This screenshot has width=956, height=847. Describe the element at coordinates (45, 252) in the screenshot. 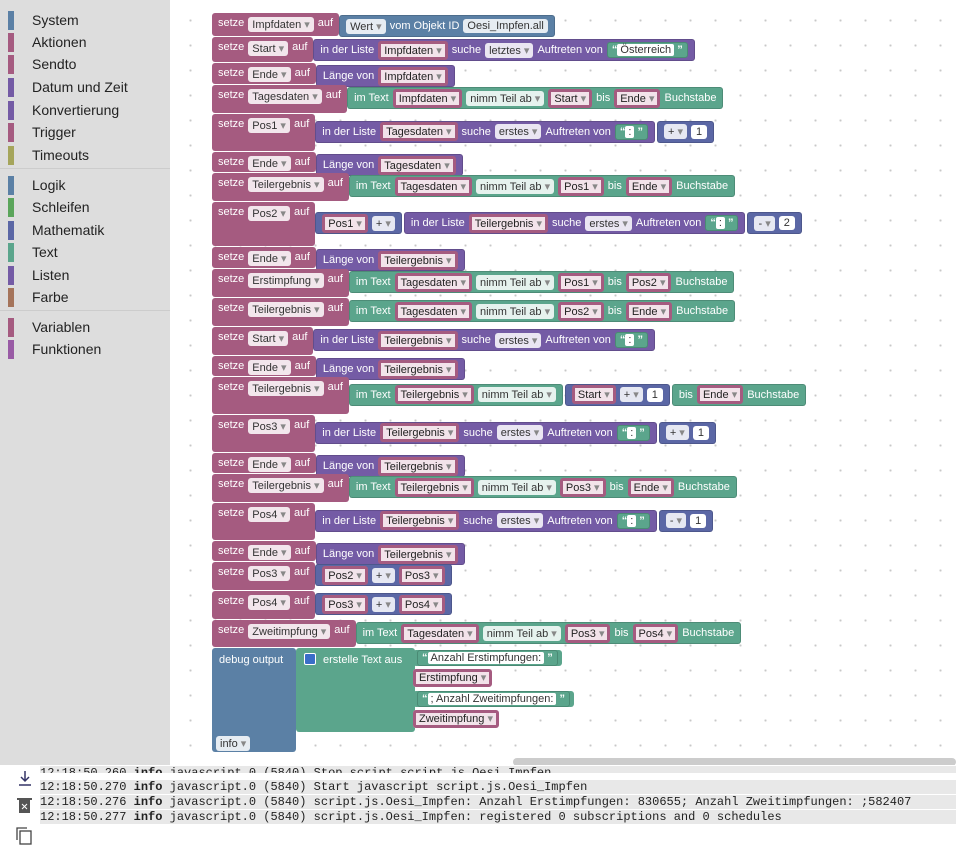

I see `category-label: Text` at that location.